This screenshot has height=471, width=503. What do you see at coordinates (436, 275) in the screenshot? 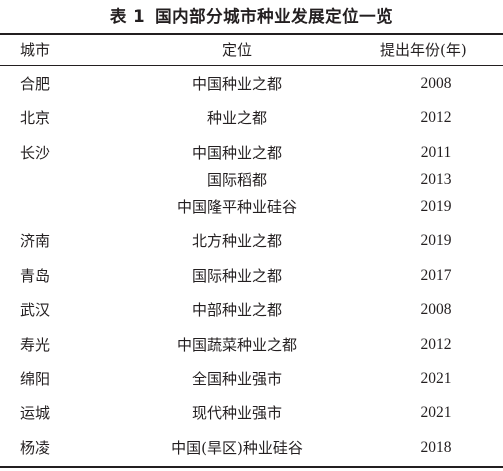
I see `cell-year: 2017` at bounding box center [436, 275].